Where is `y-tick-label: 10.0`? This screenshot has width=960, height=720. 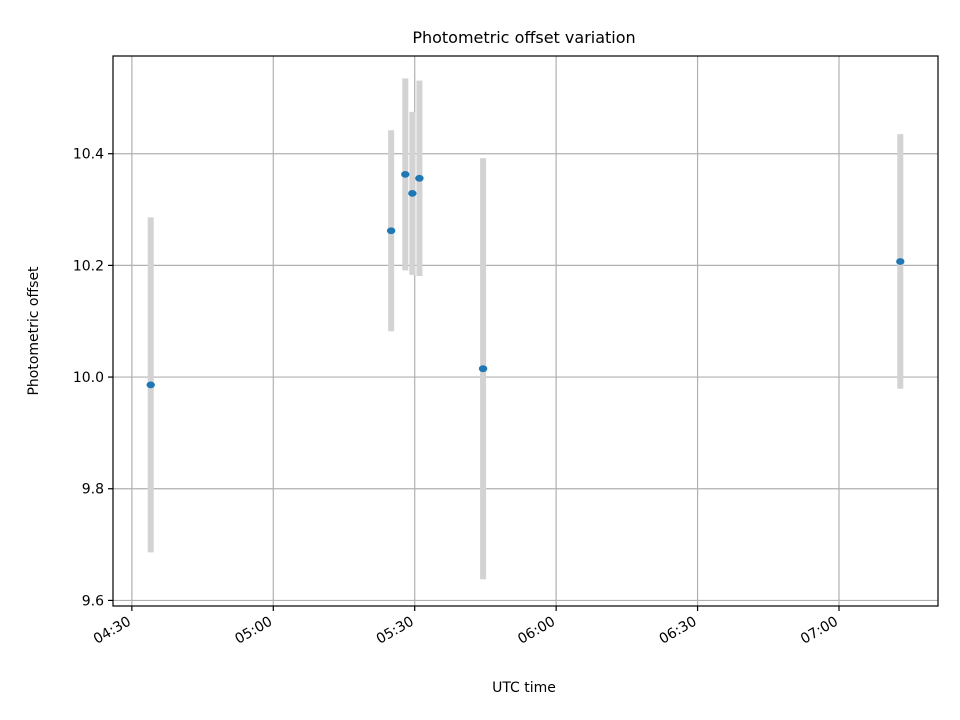 y-tick-label: 10.0 is located at coordinates (88, 378).